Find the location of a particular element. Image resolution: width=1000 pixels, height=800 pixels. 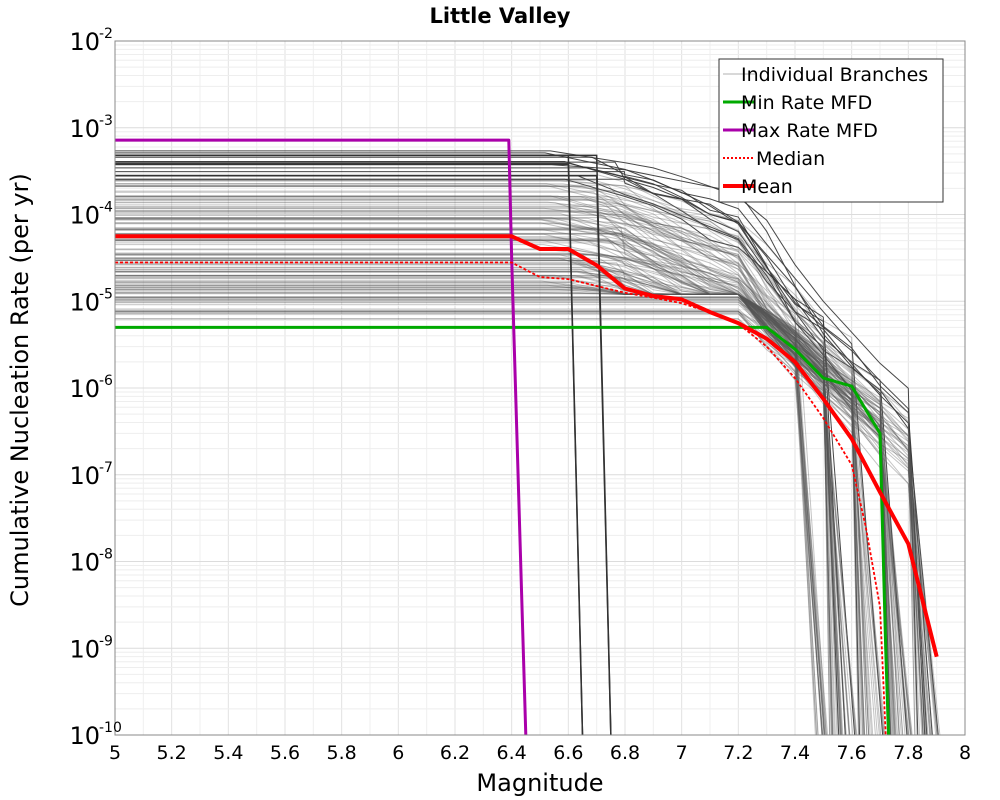

x-tick-label: 7 is located at coordinates (682, 753).